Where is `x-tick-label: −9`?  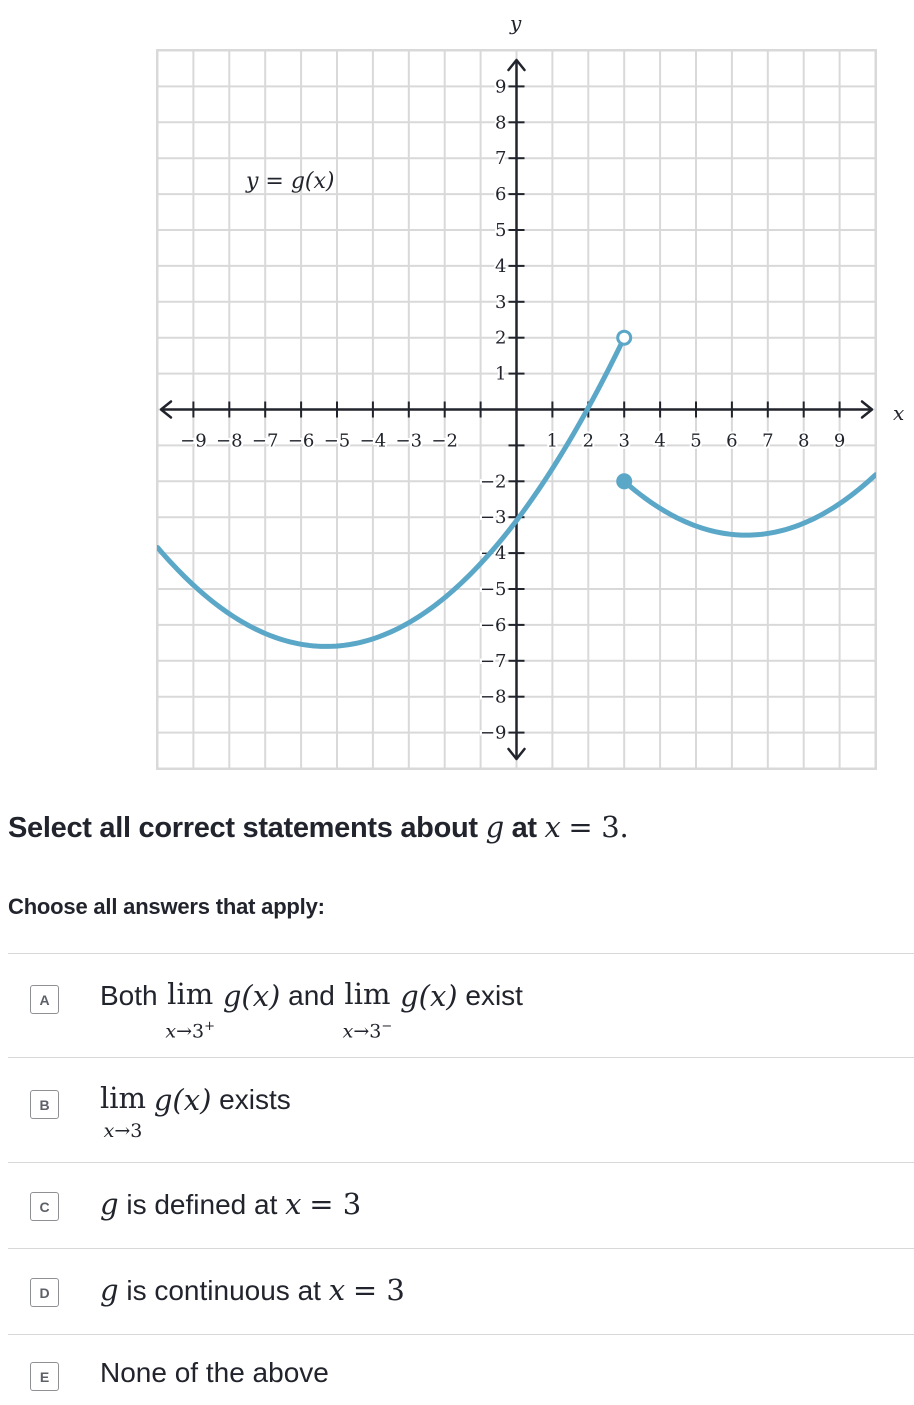
x-tick-label: −9 is located at coordinates (193, 441).